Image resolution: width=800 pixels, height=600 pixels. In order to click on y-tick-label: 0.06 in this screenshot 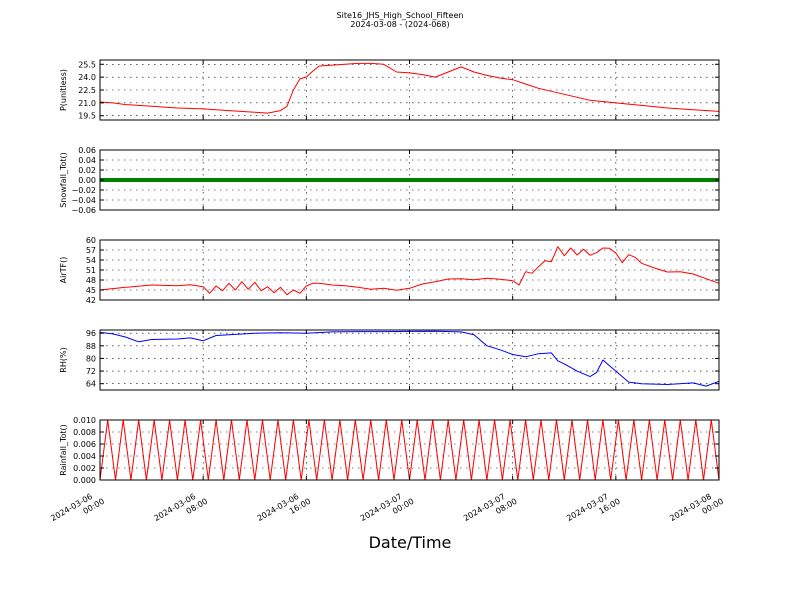, I will do `click(87, 150)`.